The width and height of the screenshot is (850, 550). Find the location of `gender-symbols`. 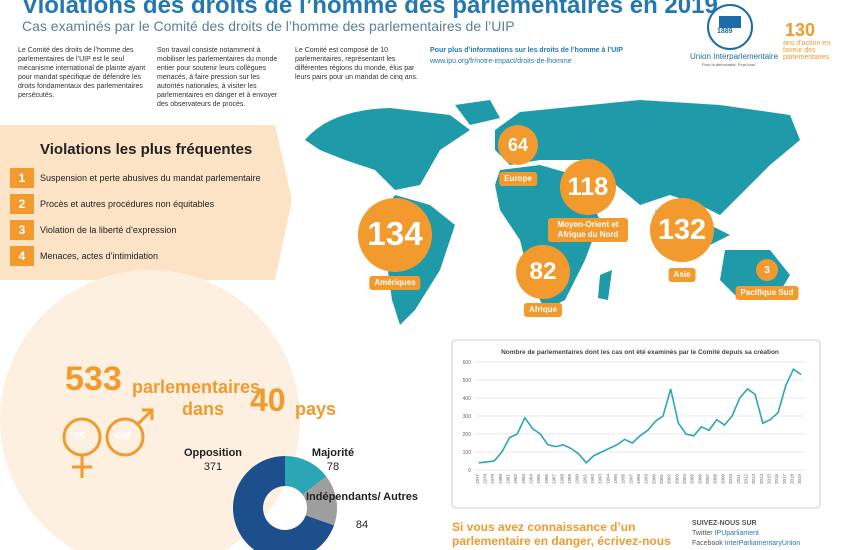

gender-symbols is located at coordinates (108, 443).